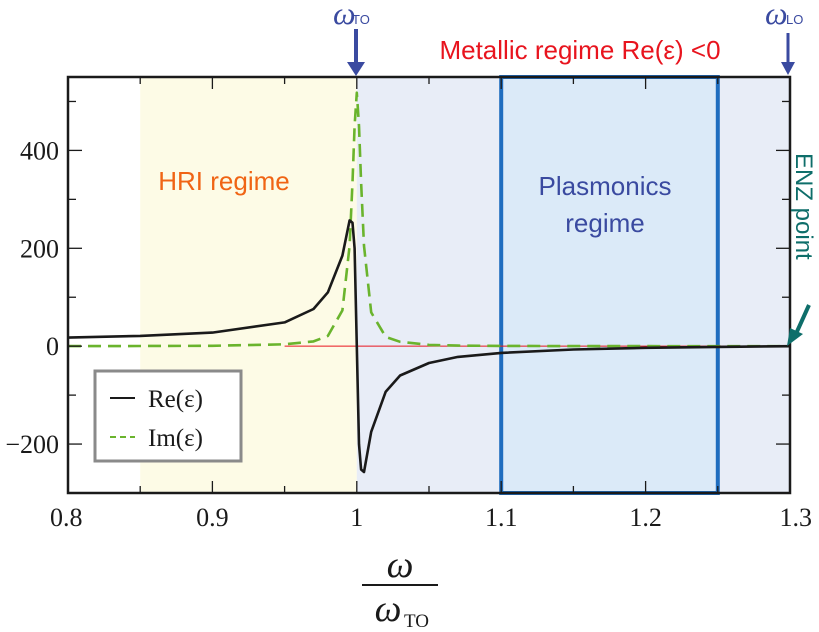 This screenshot has height=632, width=819. Describe the element at coordinates (604, 223) in the screenshot. I see `plasmonics-label-line2: regime` at that location.